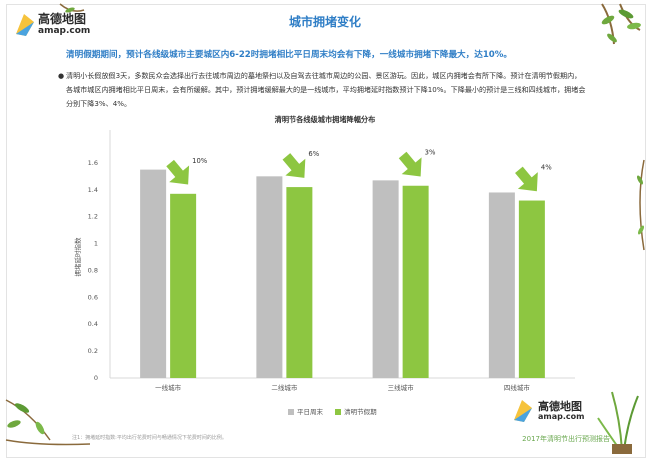  I want to click on logo-text-en: amap.com, so click(64, 31).